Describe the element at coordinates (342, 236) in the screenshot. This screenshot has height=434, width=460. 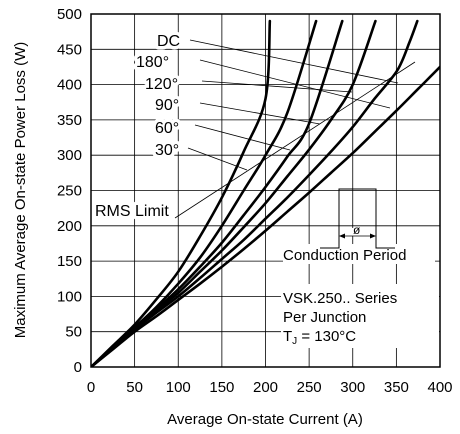
I see `arrow-left` at that location.